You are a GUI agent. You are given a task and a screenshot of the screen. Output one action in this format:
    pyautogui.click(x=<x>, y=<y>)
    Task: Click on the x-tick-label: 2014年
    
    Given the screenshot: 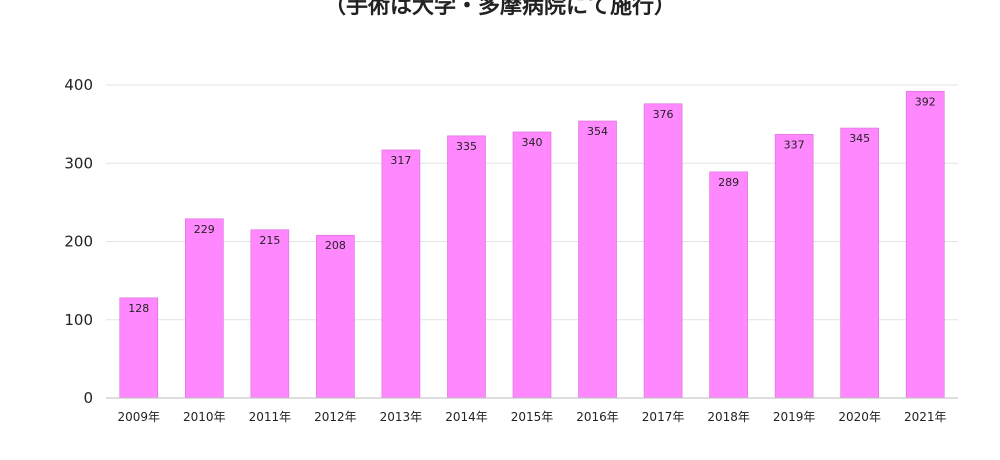 What is the action you would take?
    pyautogui.click(x=466, y=417)
    